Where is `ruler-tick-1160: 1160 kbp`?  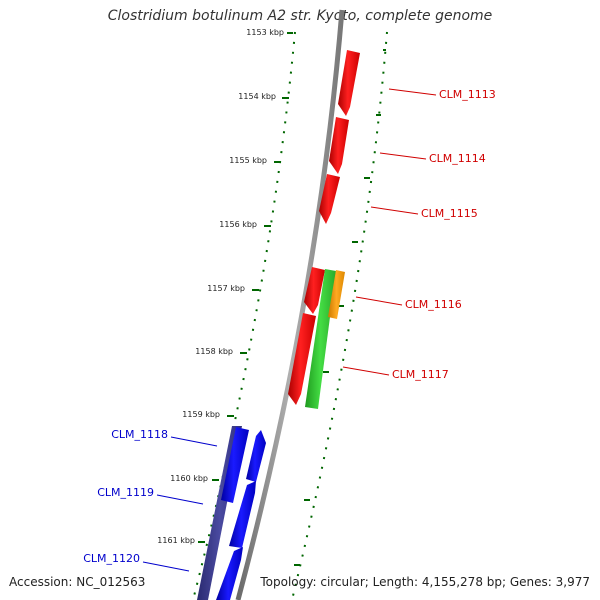 ruler-tick-1160: 1160 kbp is located at coordinates (194, 478).